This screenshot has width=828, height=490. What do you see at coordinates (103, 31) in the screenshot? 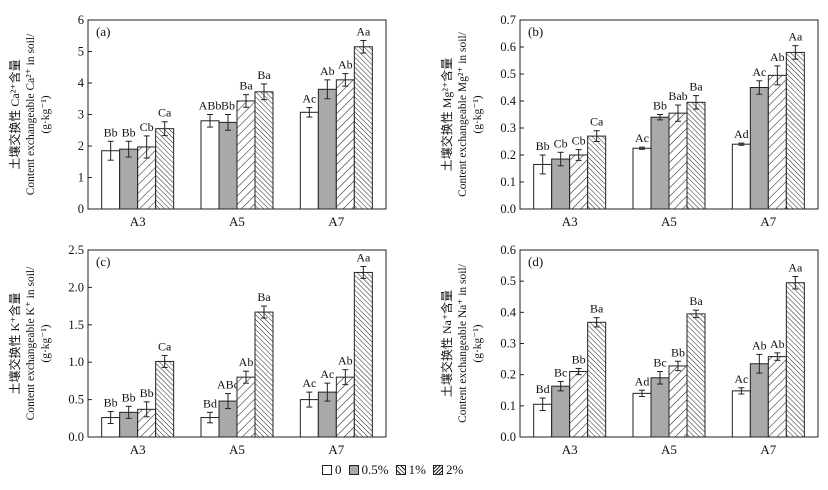
I see `panel-1-label: (a)` at bounding box center [103, 31].